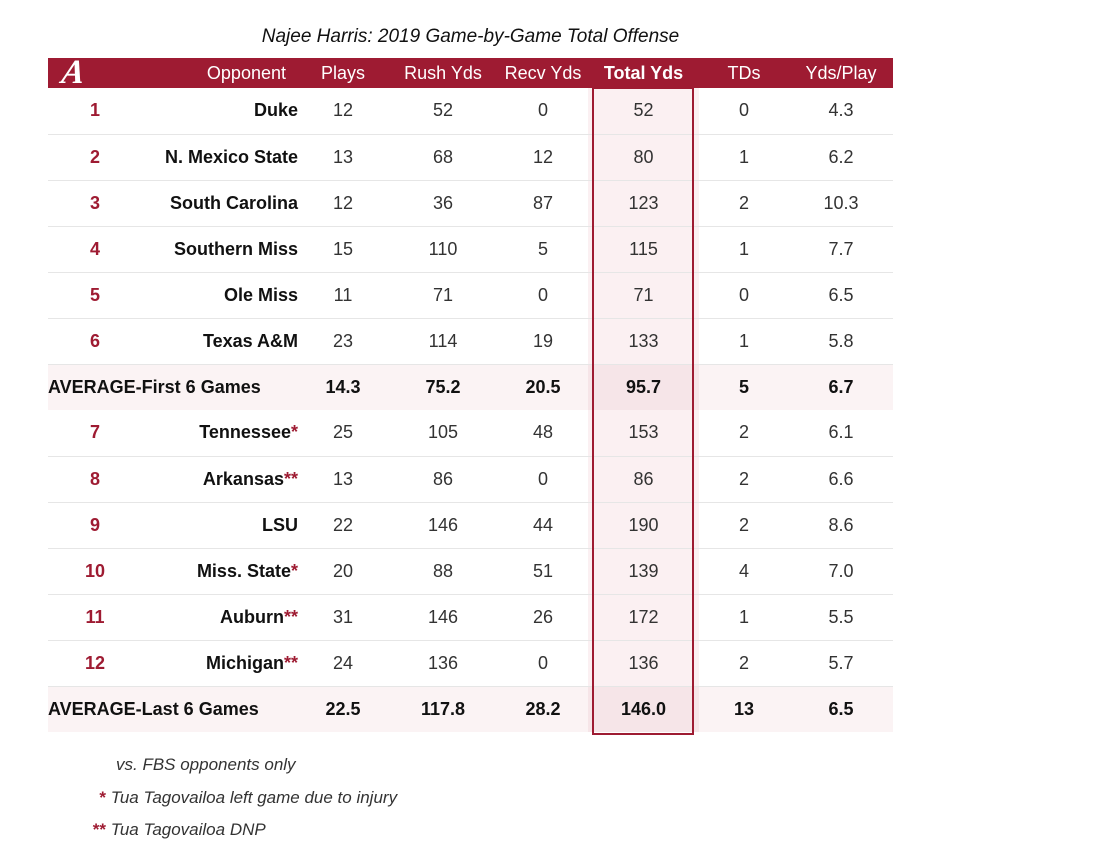  I want to click on opponent-name: Miss. State, so click(243, 570).